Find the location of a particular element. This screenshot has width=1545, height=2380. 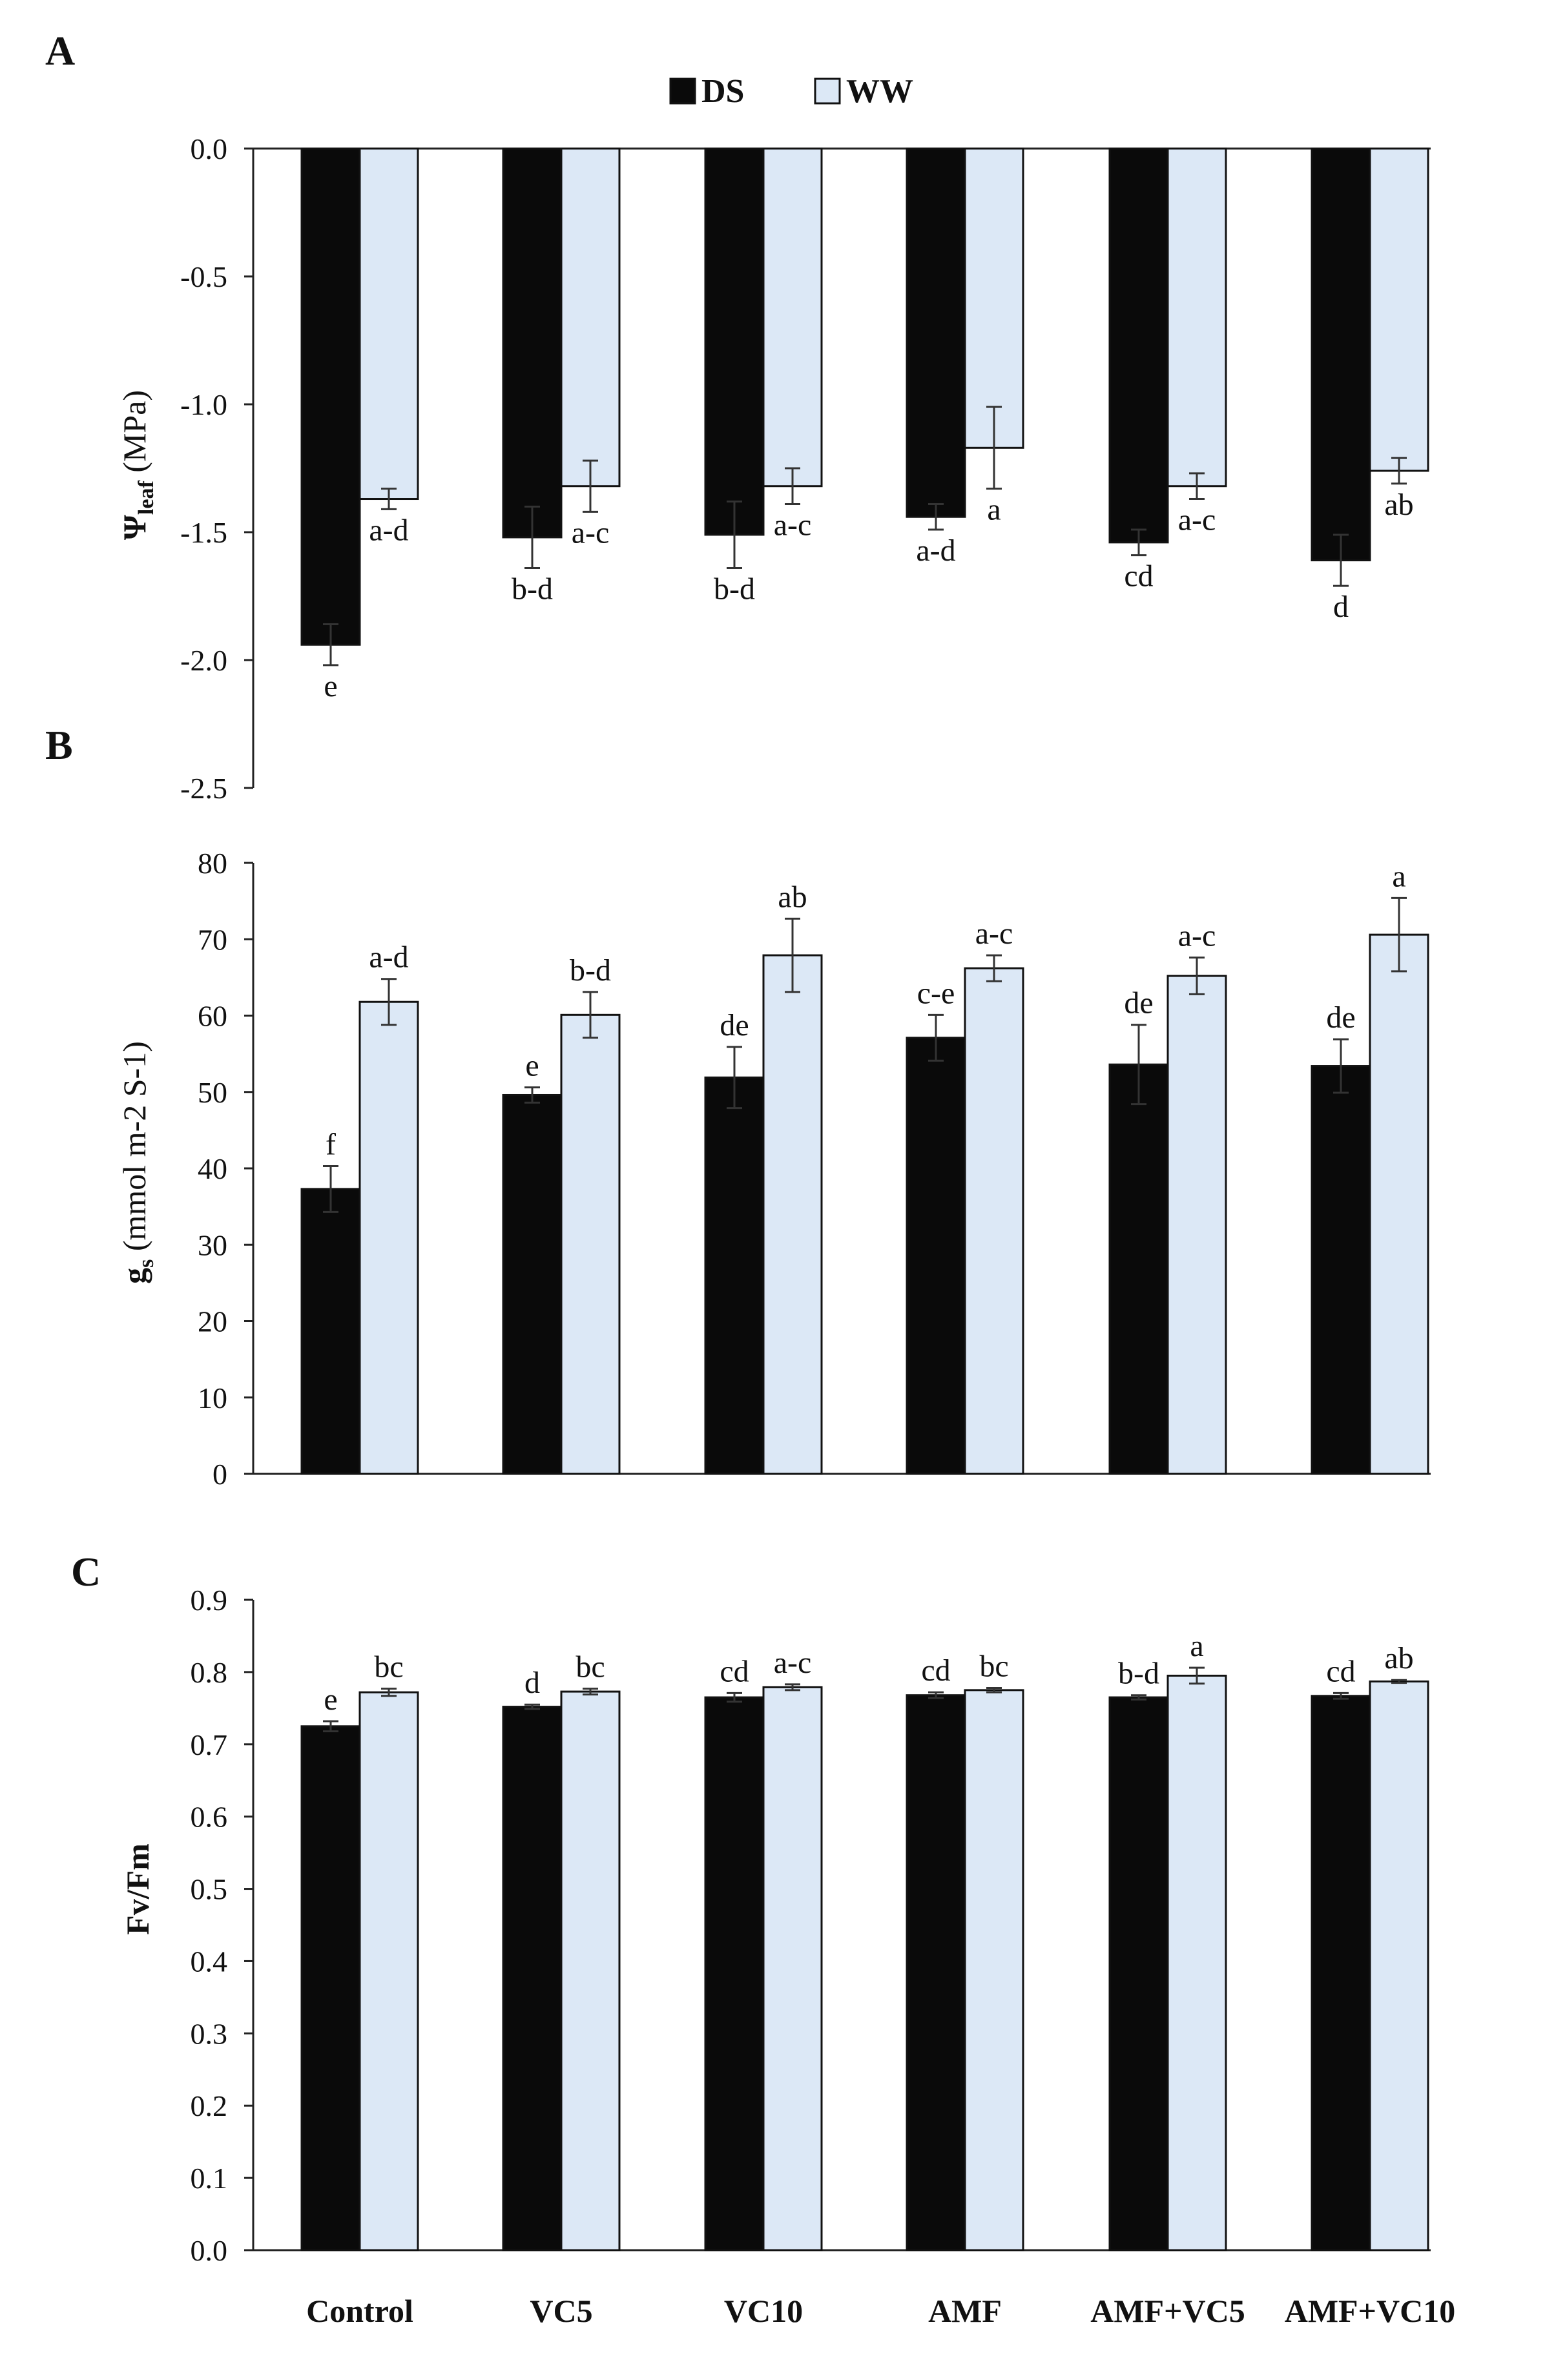

y-tick-label-c: 0.8 is located at coordinates (210, 1672).